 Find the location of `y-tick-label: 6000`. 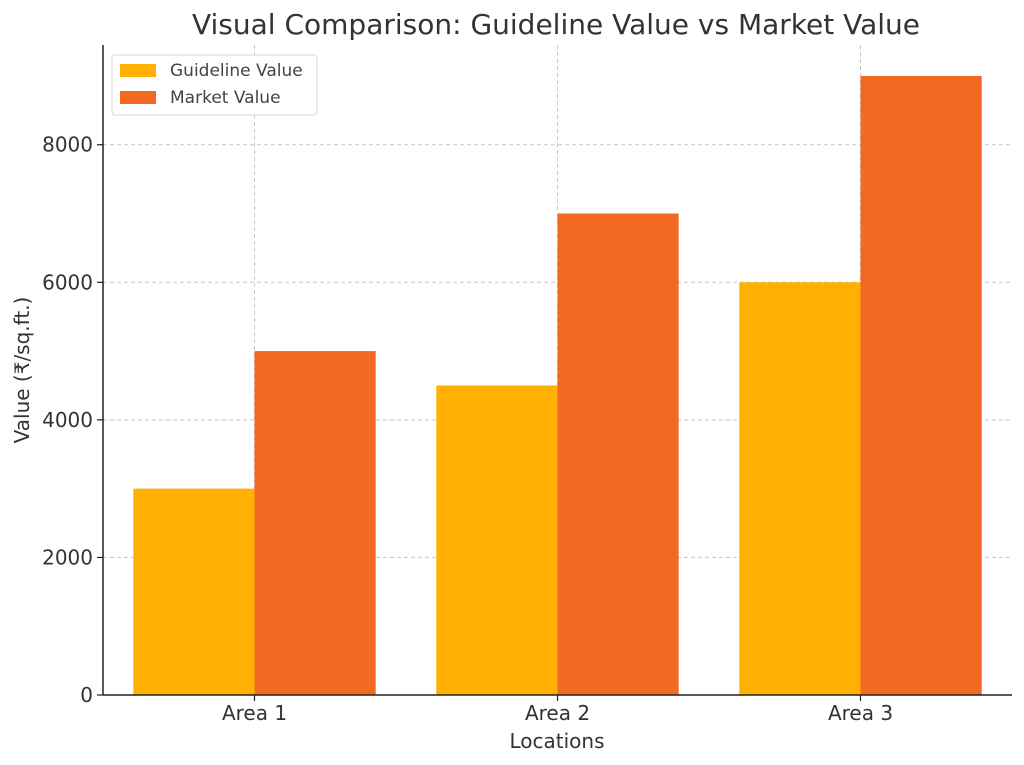

y-tick-label: 6000 is located at coordinates (67, 282).